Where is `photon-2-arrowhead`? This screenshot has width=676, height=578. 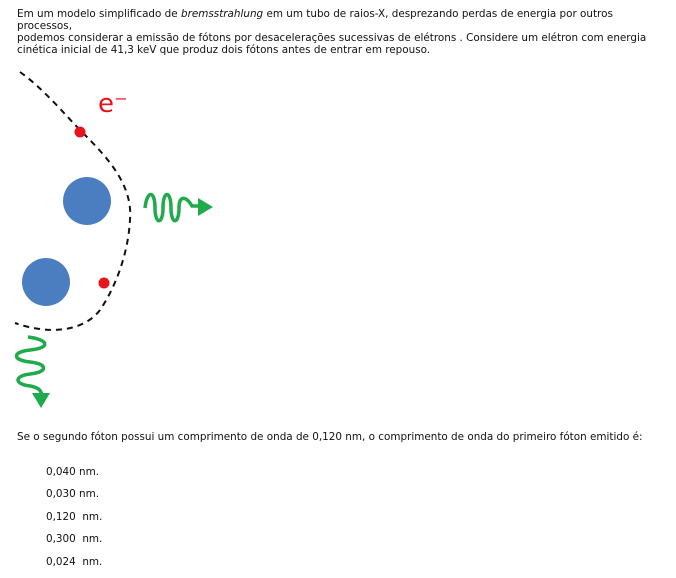
photon-2-arrowhead is located at coordinates (41, 400).